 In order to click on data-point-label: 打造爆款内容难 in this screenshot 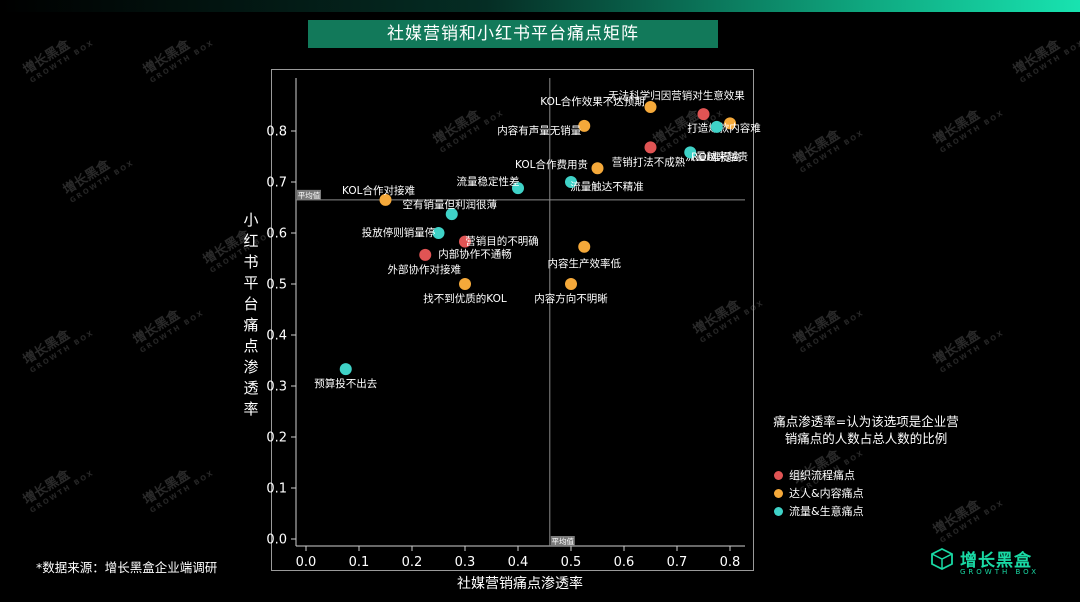, I will do `click(724, 127)`.